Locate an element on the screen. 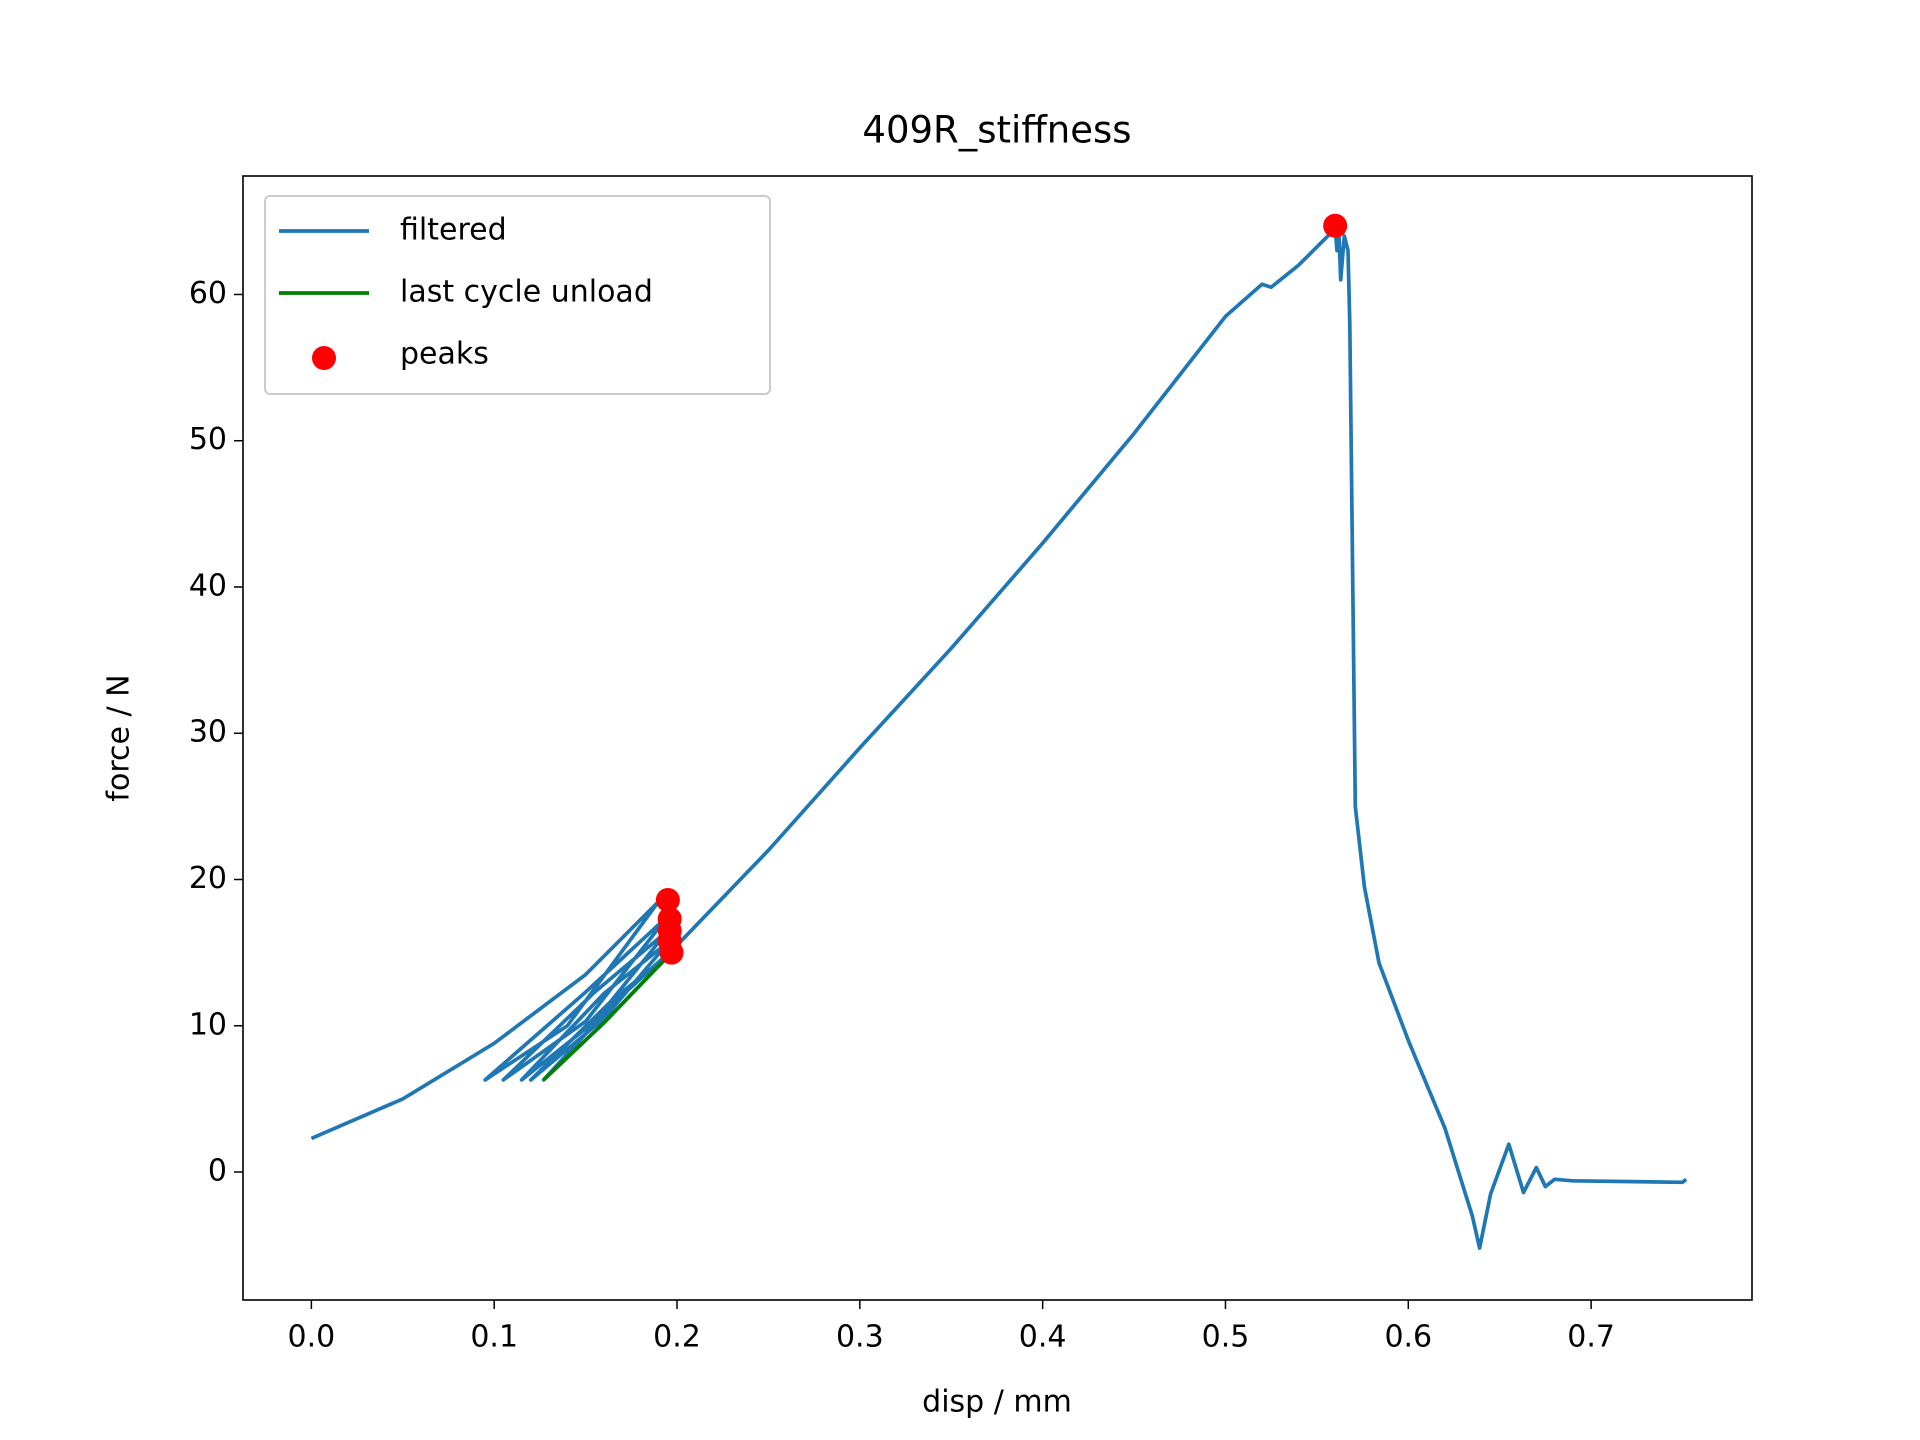  x-tick-label: 0.5 is located at coordinates (1226, 1337).